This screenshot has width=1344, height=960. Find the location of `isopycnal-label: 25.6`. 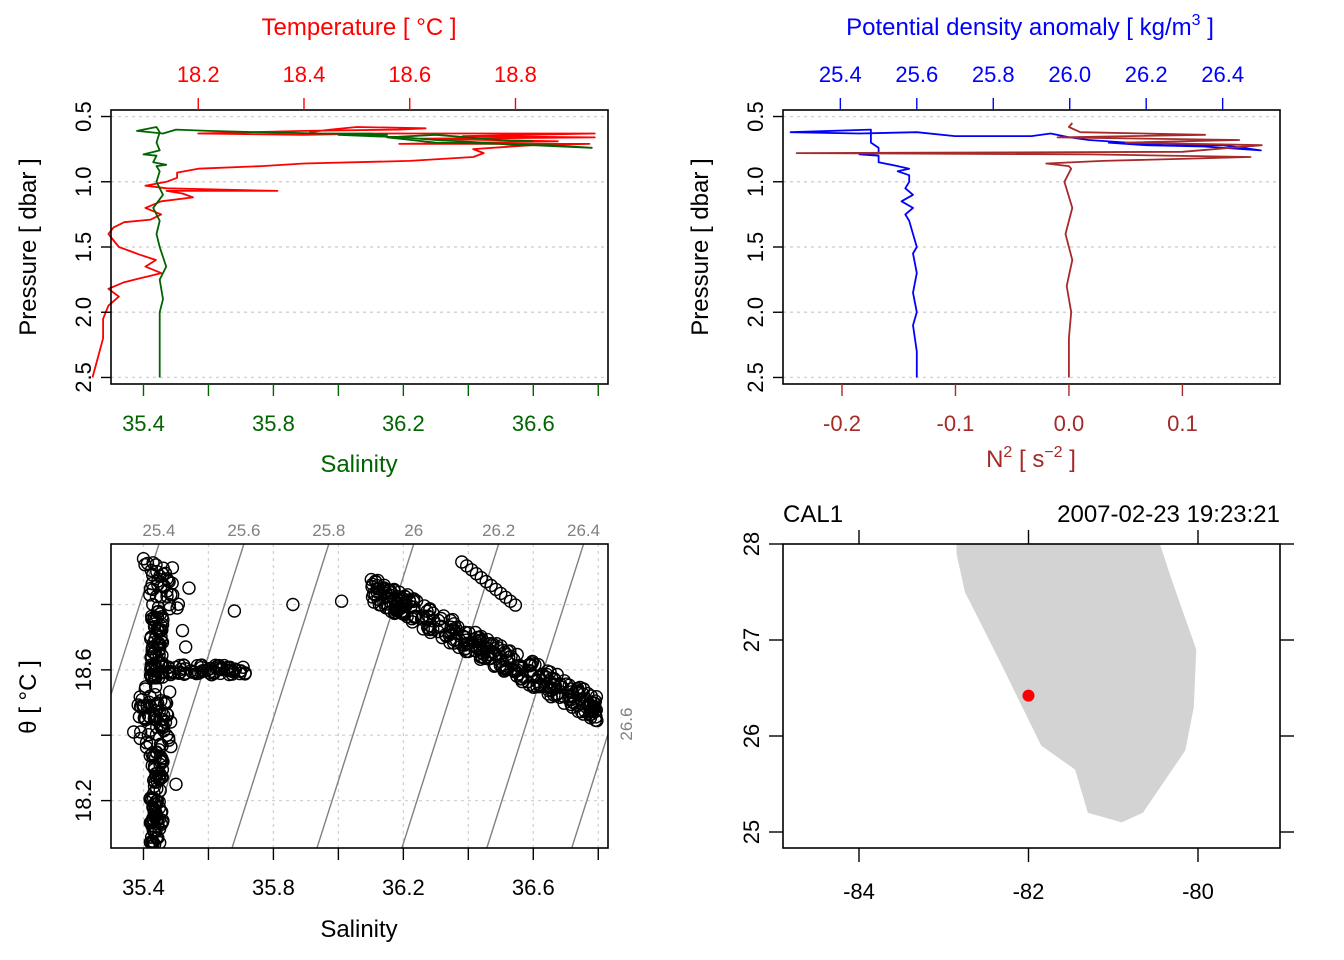

isopycnal-label: 25.6 is located at coordinates (243, 530).